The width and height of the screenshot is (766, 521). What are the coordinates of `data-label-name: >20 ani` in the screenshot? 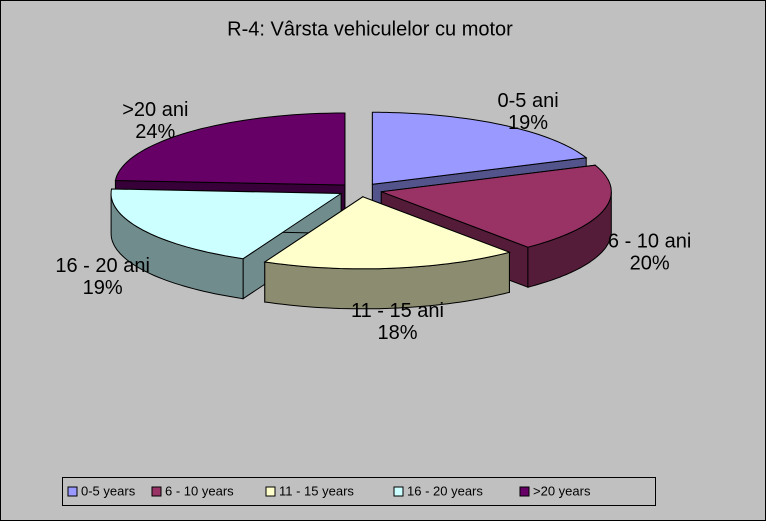 It's located at (155, 110).